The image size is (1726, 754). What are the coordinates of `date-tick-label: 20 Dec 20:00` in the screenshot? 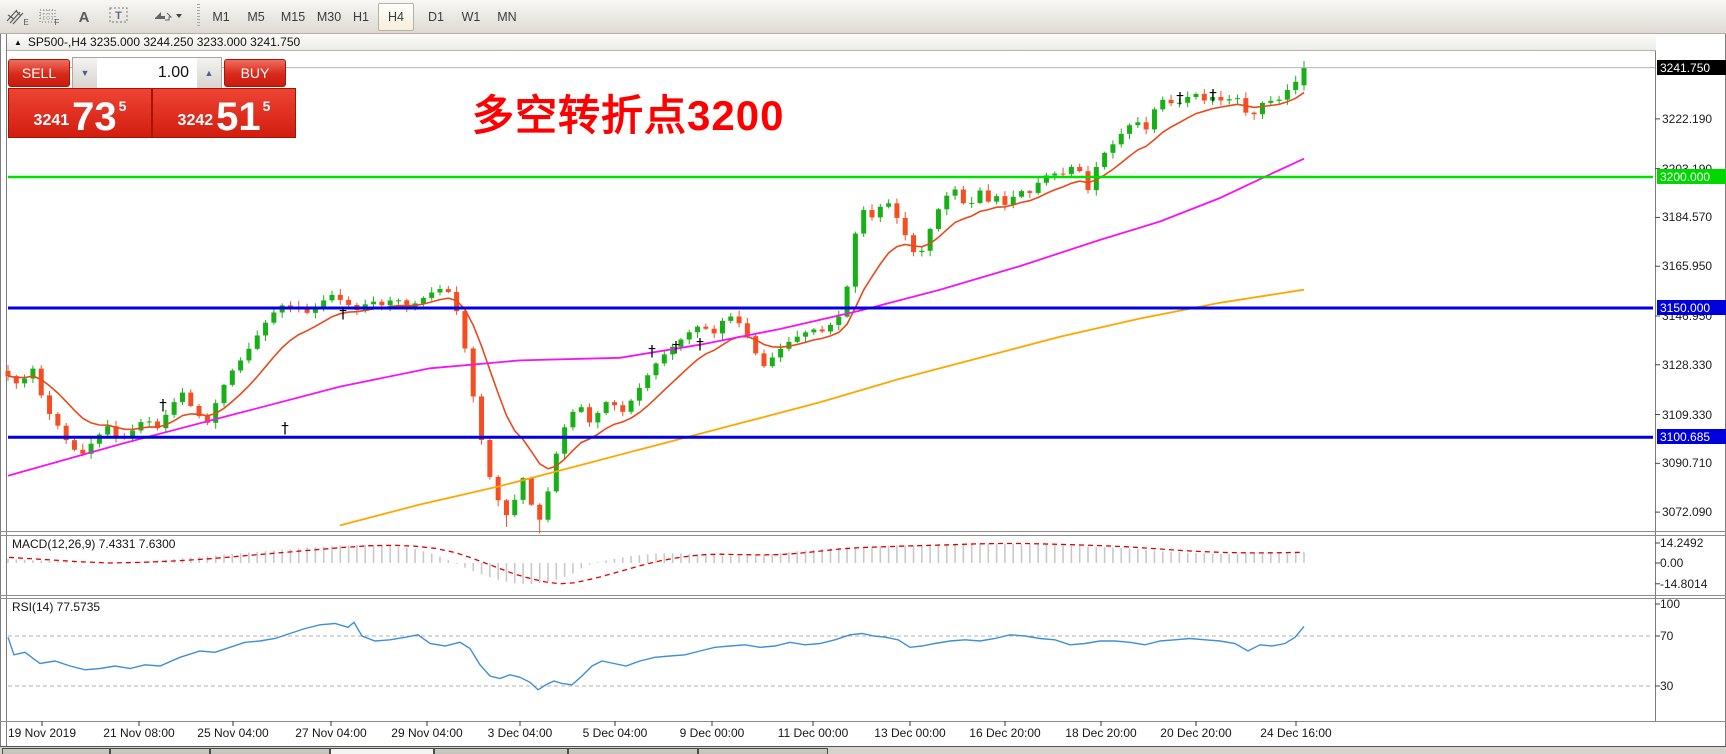 It's located at (1196, 733).